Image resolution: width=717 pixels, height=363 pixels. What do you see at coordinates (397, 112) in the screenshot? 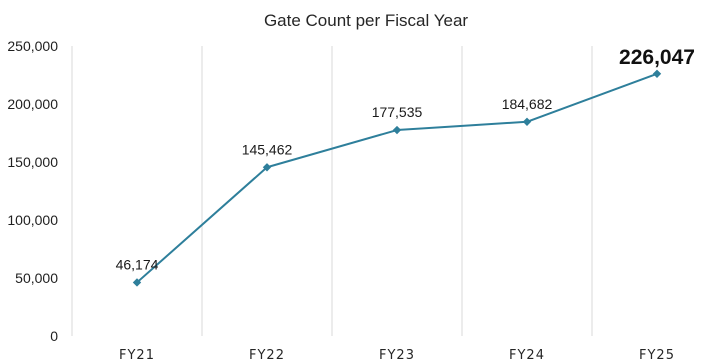
I see `data-label-fy23: 177,535` at bounding box center [397, 112].